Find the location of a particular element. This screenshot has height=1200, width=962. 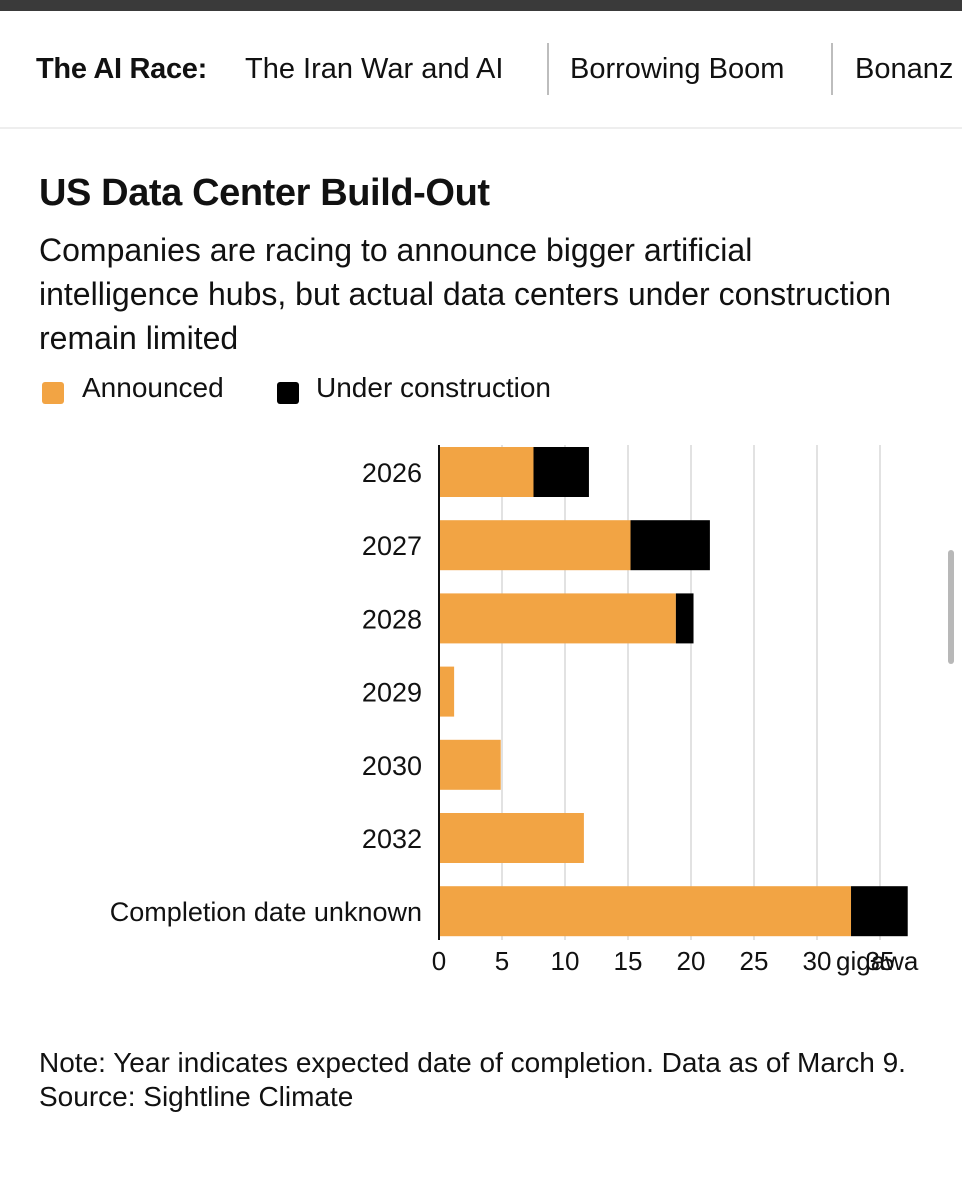

nav-item-bonanza: Bonanz is located at coordinates (904, 69).